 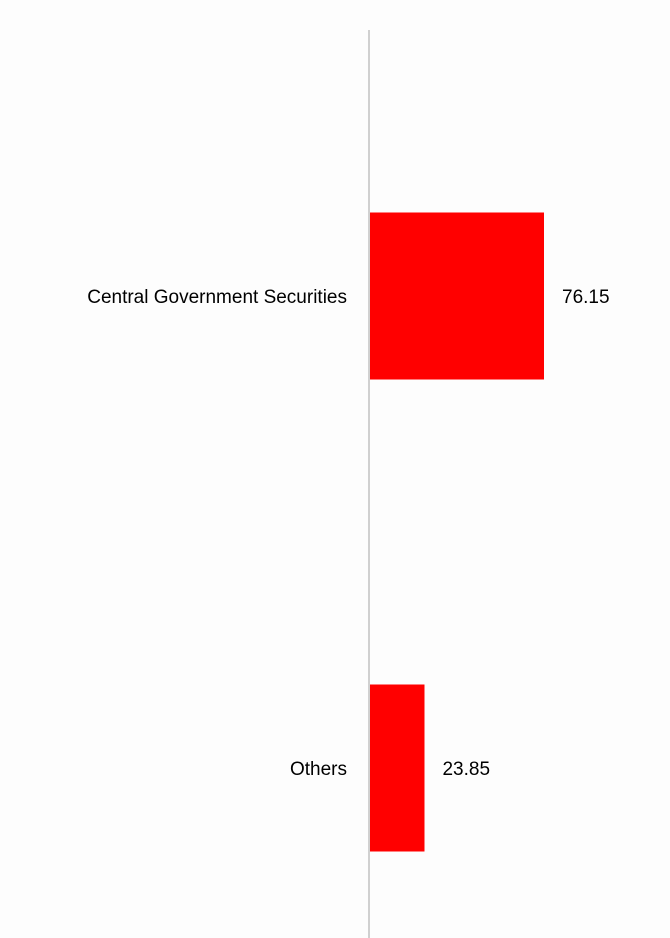 I want to click on value-label-1: 23.85, so click(x=466, y=769).